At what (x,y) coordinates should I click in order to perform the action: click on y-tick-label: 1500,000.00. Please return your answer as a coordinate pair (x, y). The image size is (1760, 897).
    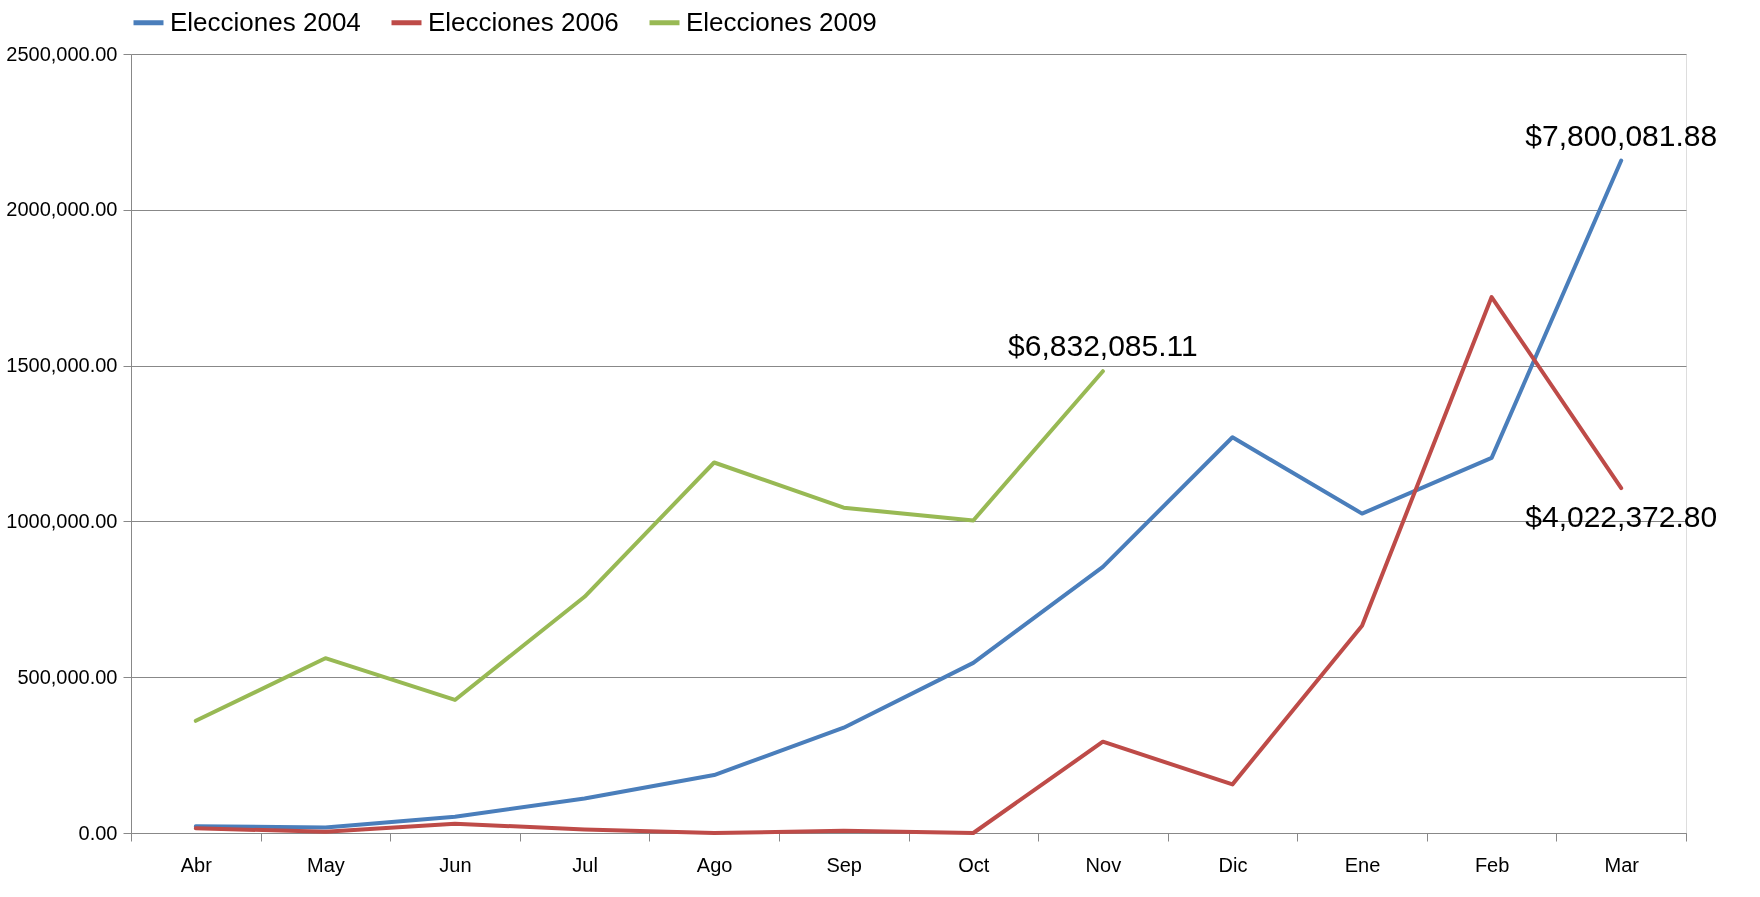
    Looking at the image, I should click on (62, 365).